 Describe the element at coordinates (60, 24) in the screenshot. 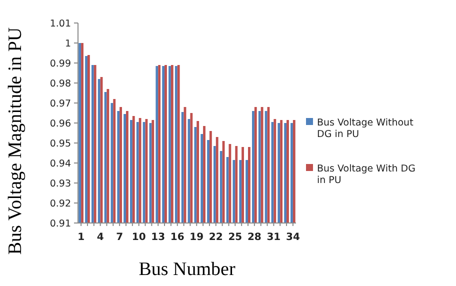

I see `y-tick-label: 1.01` at that location.